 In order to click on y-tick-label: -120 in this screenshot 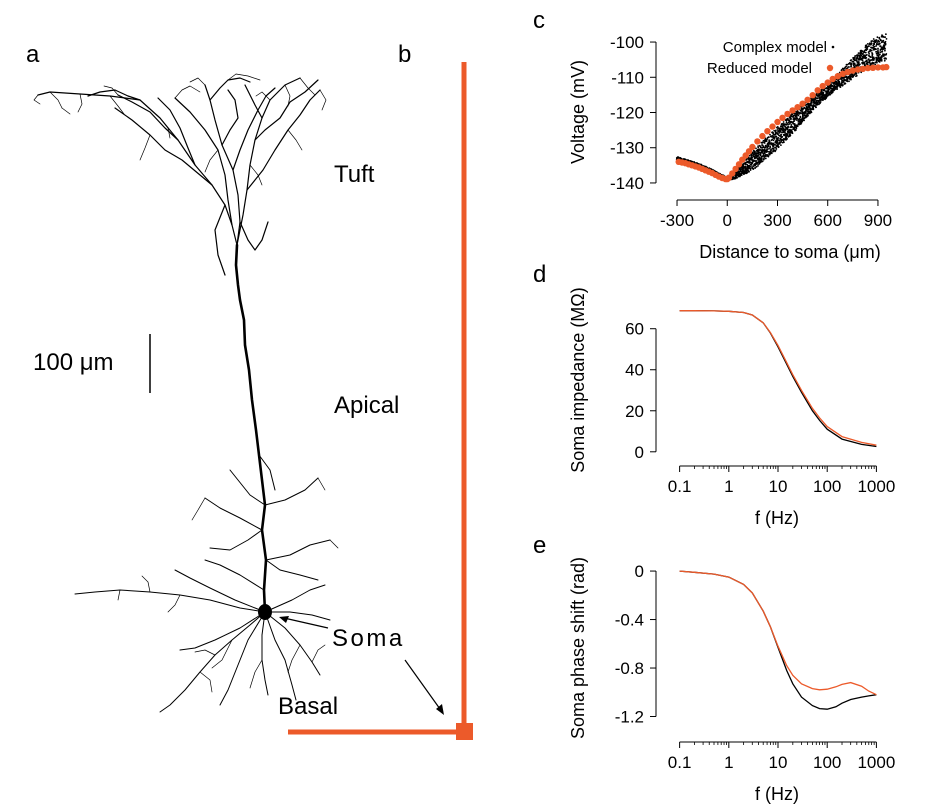, I will do `click(627, 113)`.